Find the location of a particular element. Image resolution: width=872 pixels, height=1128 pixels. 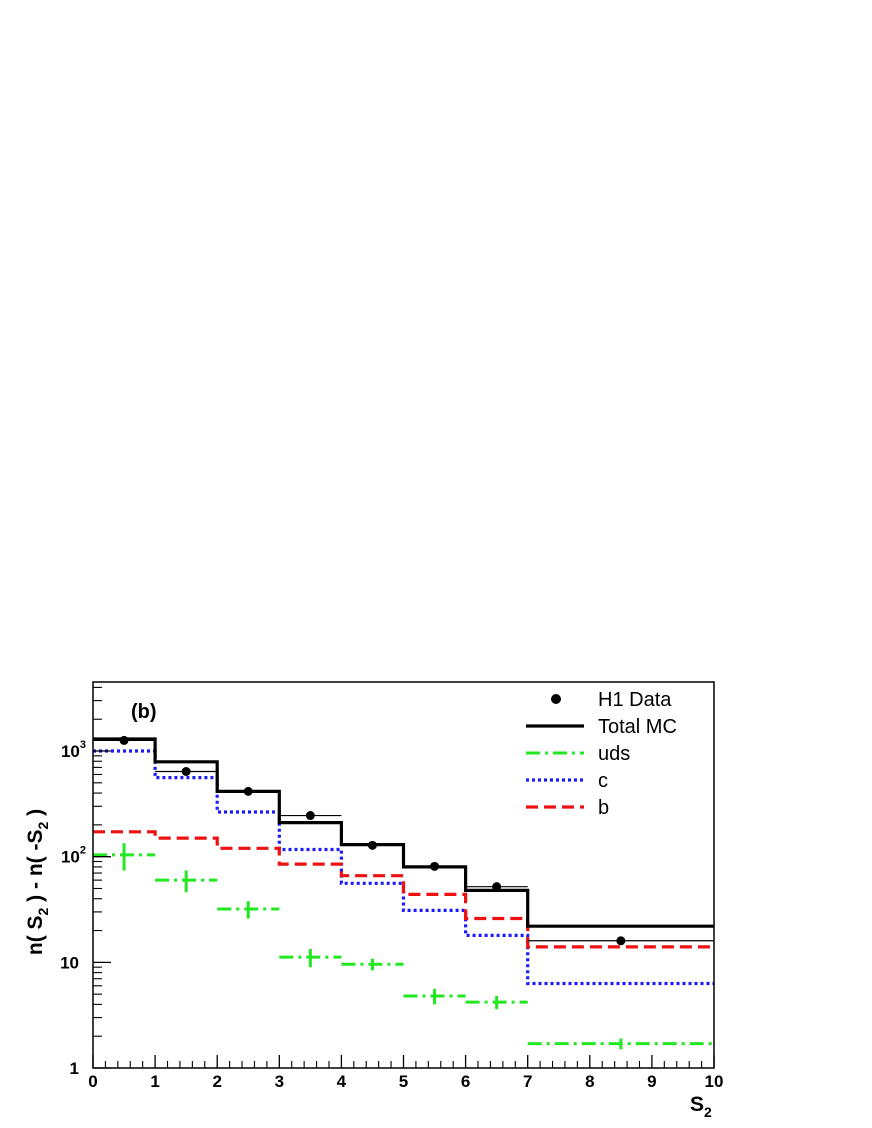

y-axis-label-p2: ) - n( -S is located at coordinates (35, 869).